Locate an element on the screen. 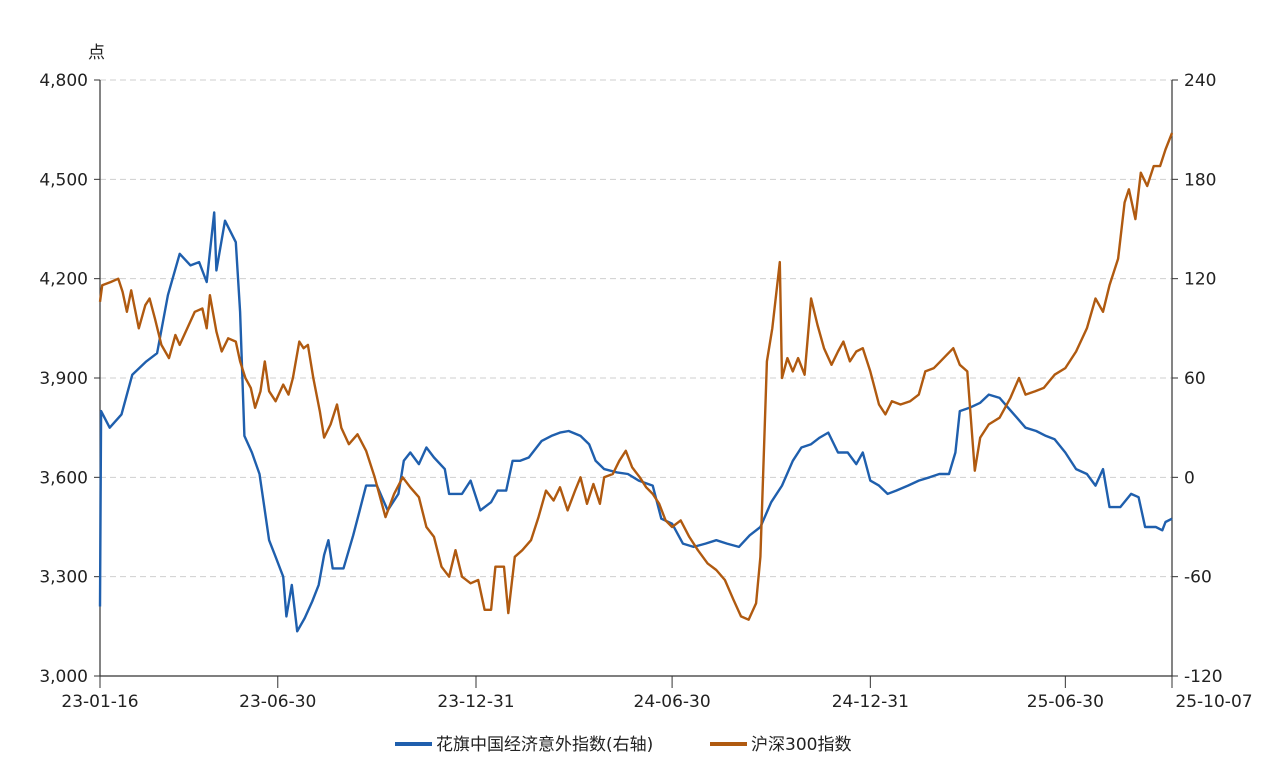 This screenshot has height=770, width=1267. x-axis-tick-label: 23-12-31 is located at coordinates (475, 702).